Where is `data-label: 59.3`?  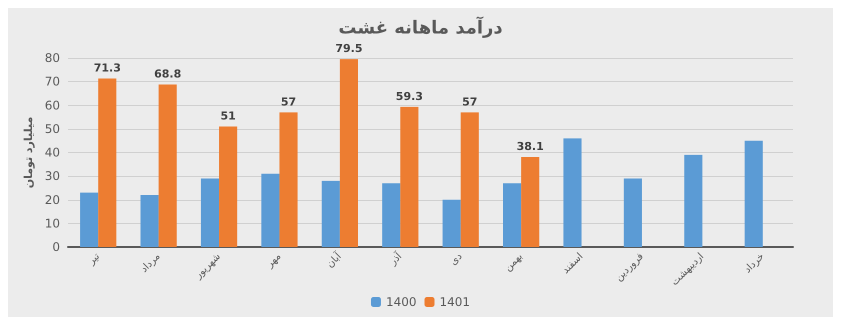
data-label: 59.3 is located at coordinates (409, 96).